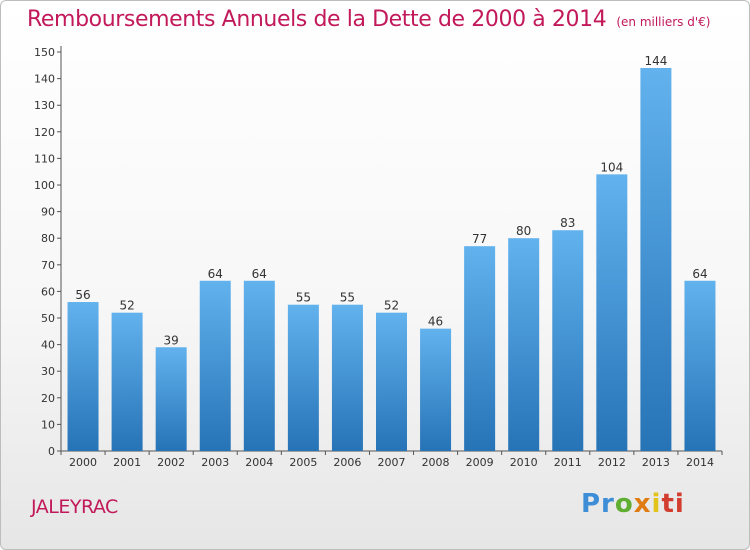 The width and height of the screenshot is (750, 550). Describe the element at coordinates (74, 507) in the screenshot. I see `commune-name: JALEYRAC` at that location.